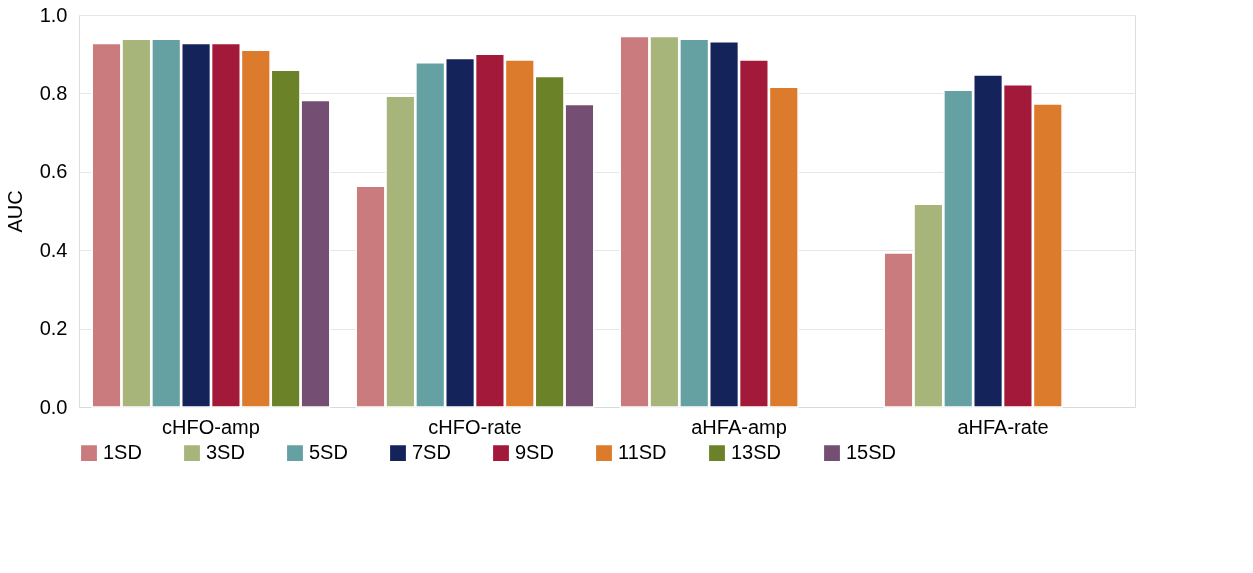 This screenshot has height=573, width=1253. What do you see at coordinates (225, 452) in the screenshot?
I see `legend-label: 3SD` at bounding box center [225, 452].